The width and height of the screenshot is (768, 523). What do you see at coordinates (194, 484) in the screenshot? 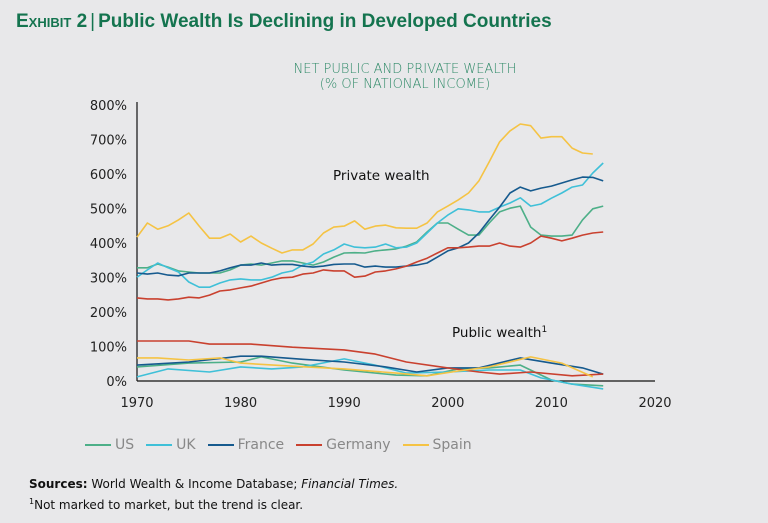
I see `sources-text: World Wealth & Income Database;` at bounding box center [194, 484].